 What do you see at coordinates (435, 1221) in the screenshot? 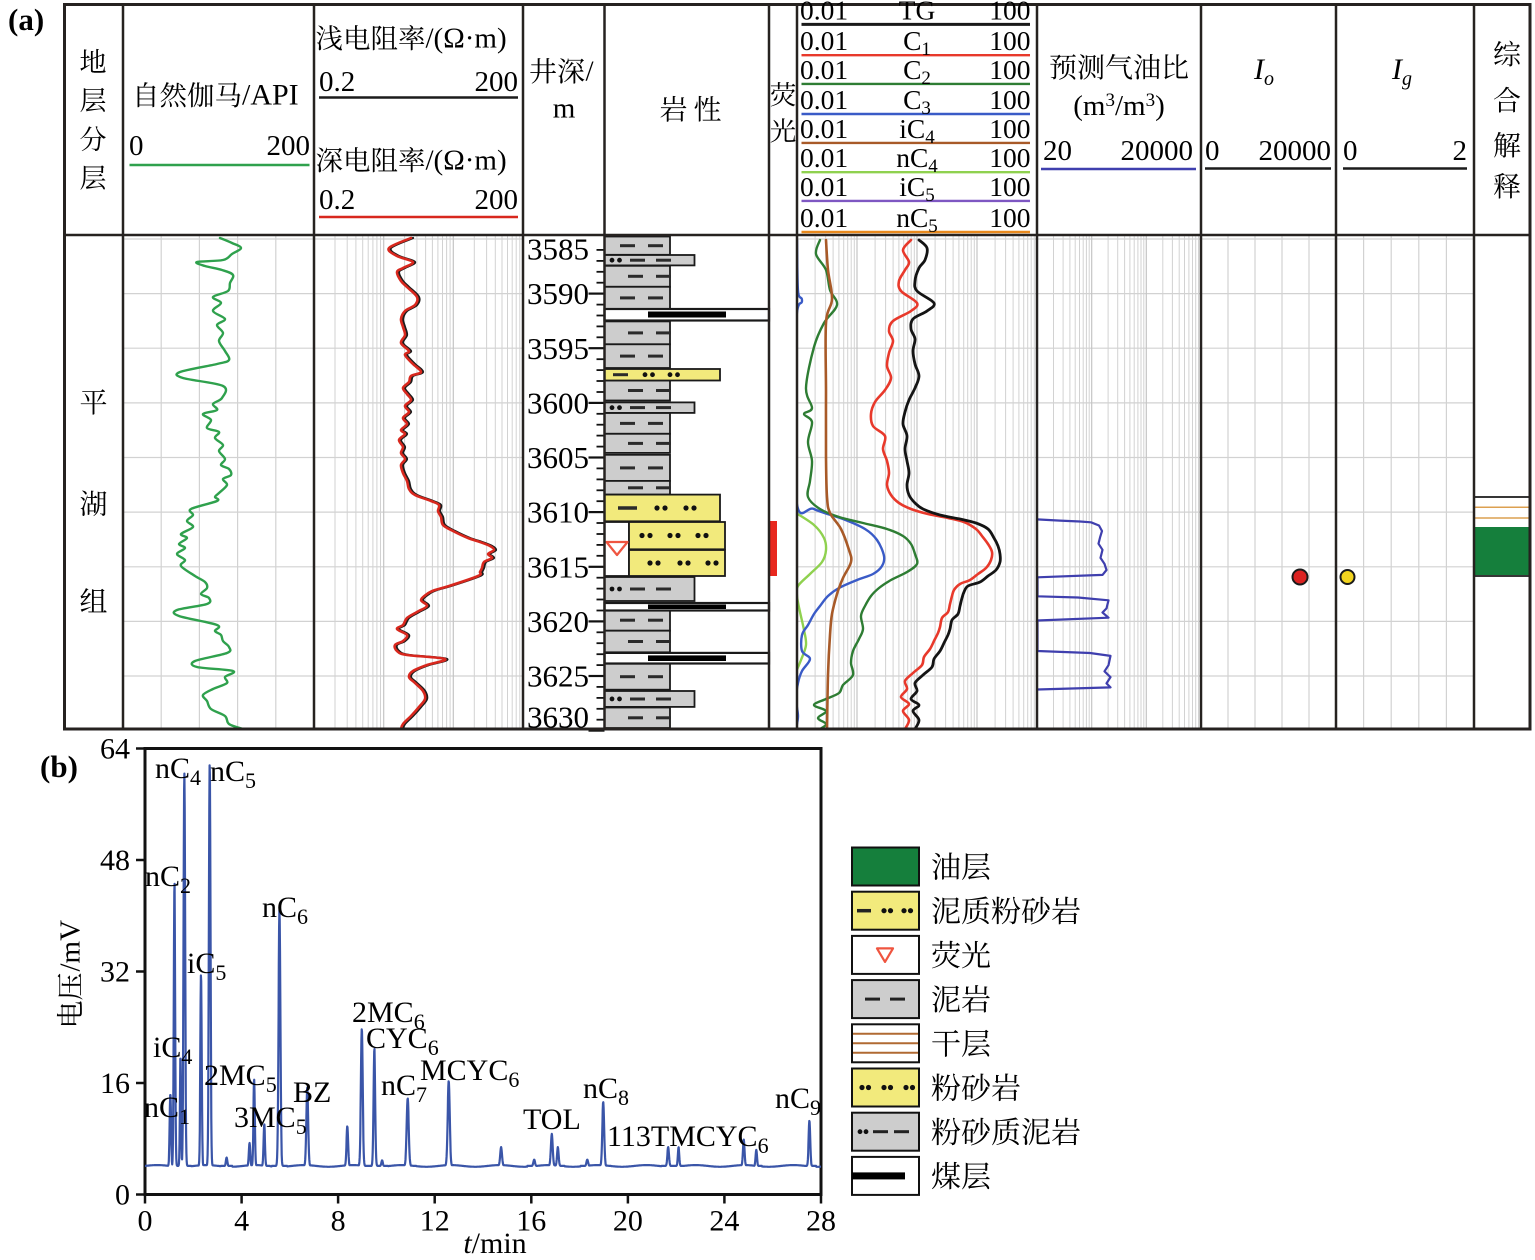
I see `svg-text: 12` at bounding box center [435, 1221].